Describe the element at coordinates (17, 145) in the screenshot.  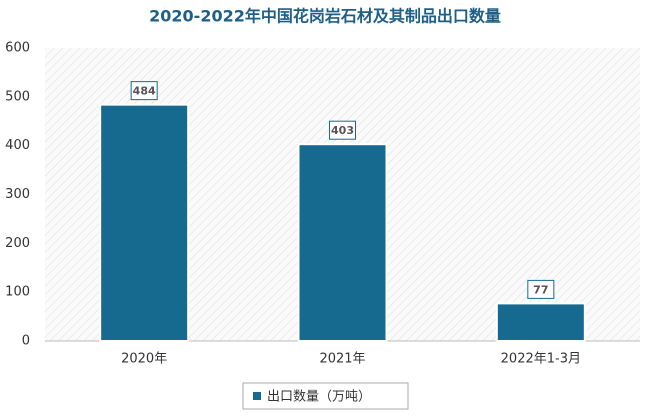
I see `y-tick-label: 400` at that location.